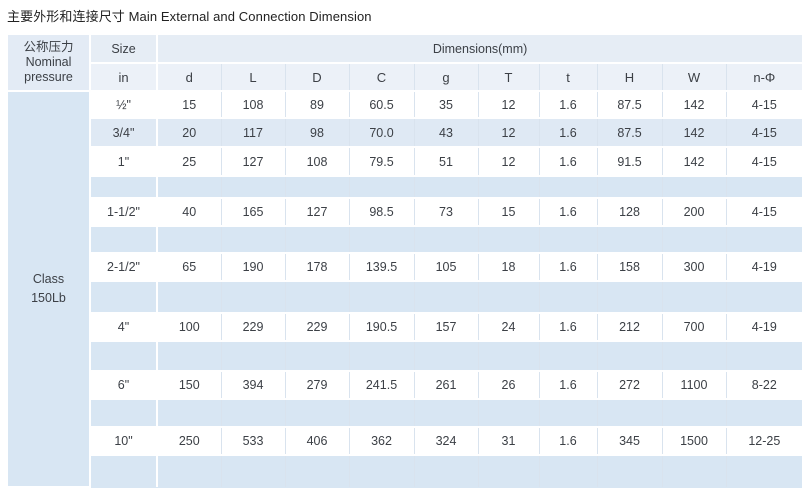 This screenshot has height=490, width=810. What do you see at coordinates (317, 161) in the screenshot?
I see `dimension-value-cell: 108` at bounding box center [317, 161].